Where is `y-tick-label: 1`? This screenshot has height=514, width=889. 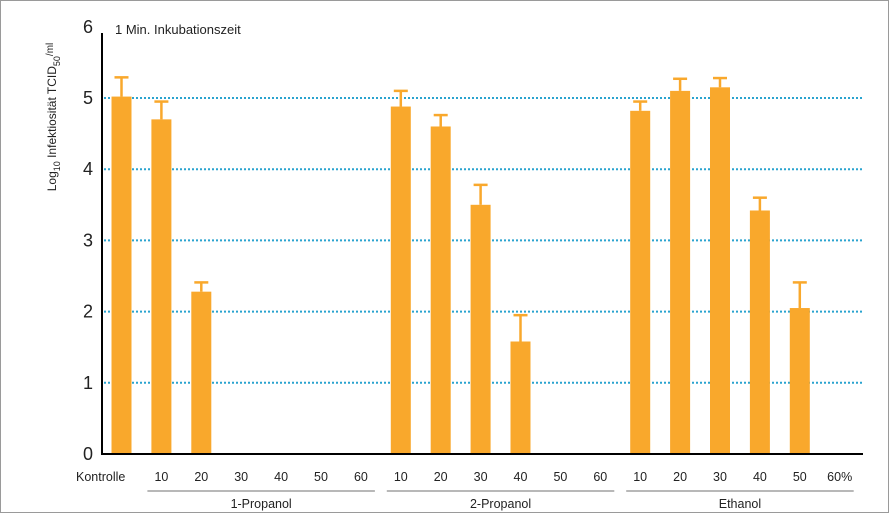 y-tick-label: 1 is located at coordinates (88, 383).